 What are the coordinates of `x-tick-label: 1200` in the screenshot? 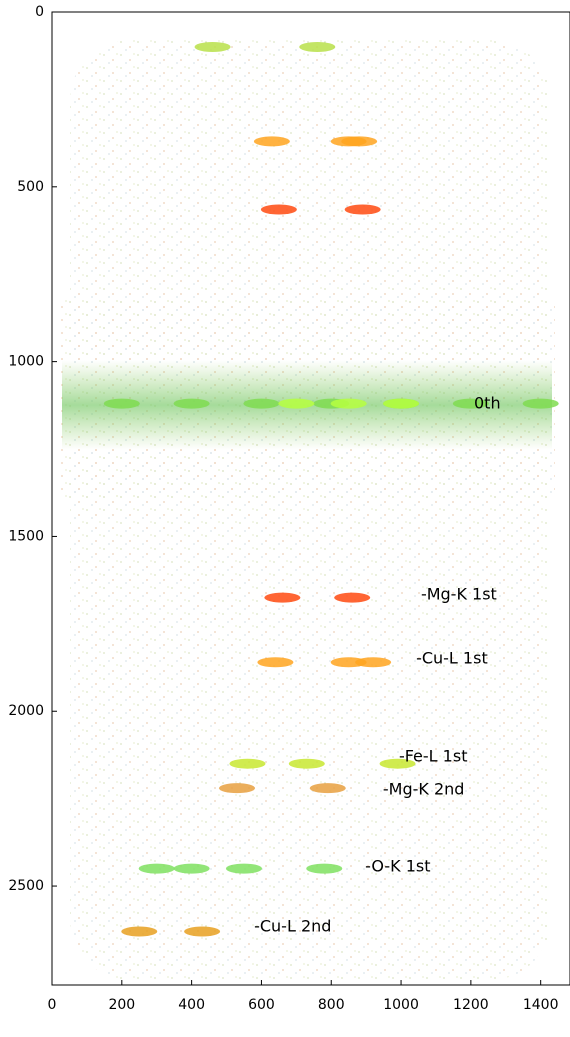 It's located at (471, 1005).